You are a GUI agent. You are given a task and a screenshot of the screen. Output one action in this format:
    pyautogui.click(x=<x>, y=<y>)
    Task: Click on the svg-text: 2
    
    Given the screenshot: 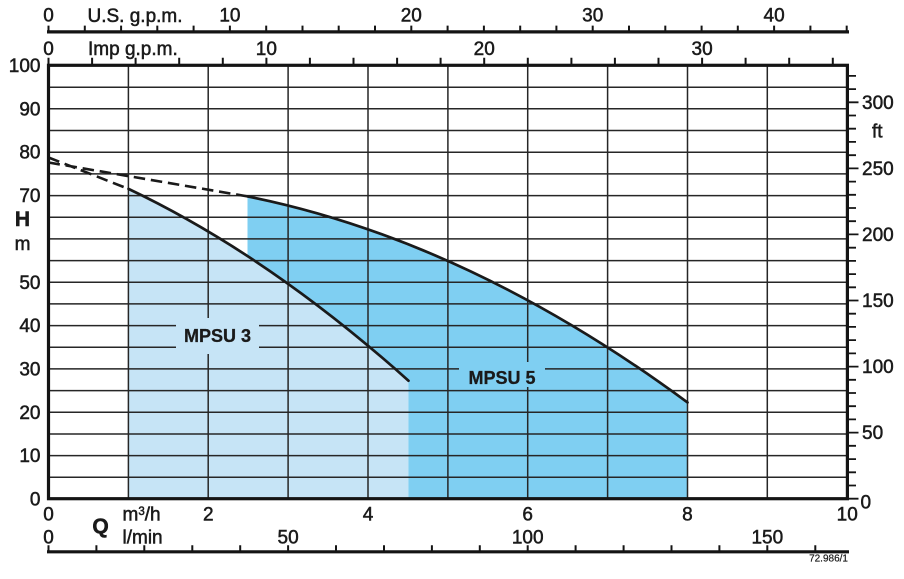 What is the action you would take?
    pyautogui.click(x=208, y=515)
    